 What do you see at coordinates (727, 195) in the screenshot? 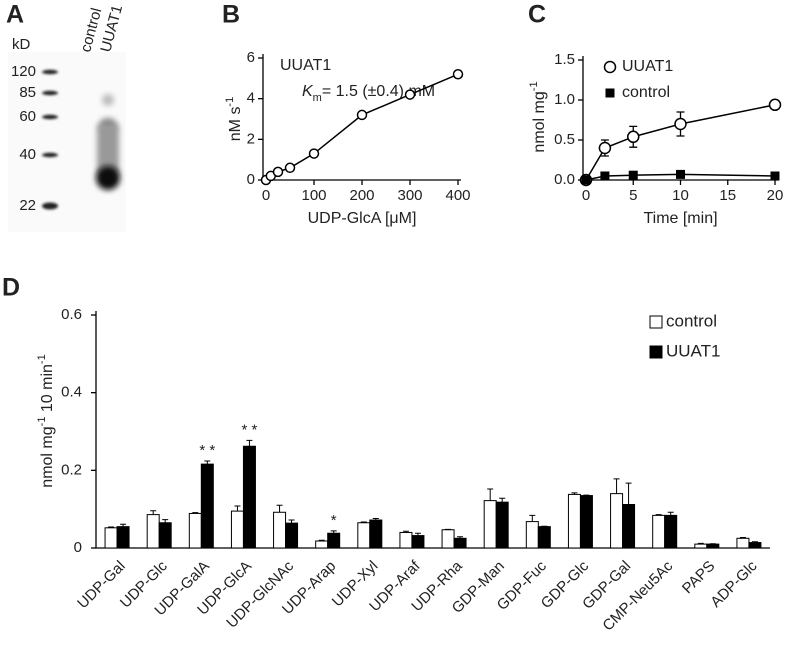
I see `x-tick-label: 15` at bounding box center [727, 195].